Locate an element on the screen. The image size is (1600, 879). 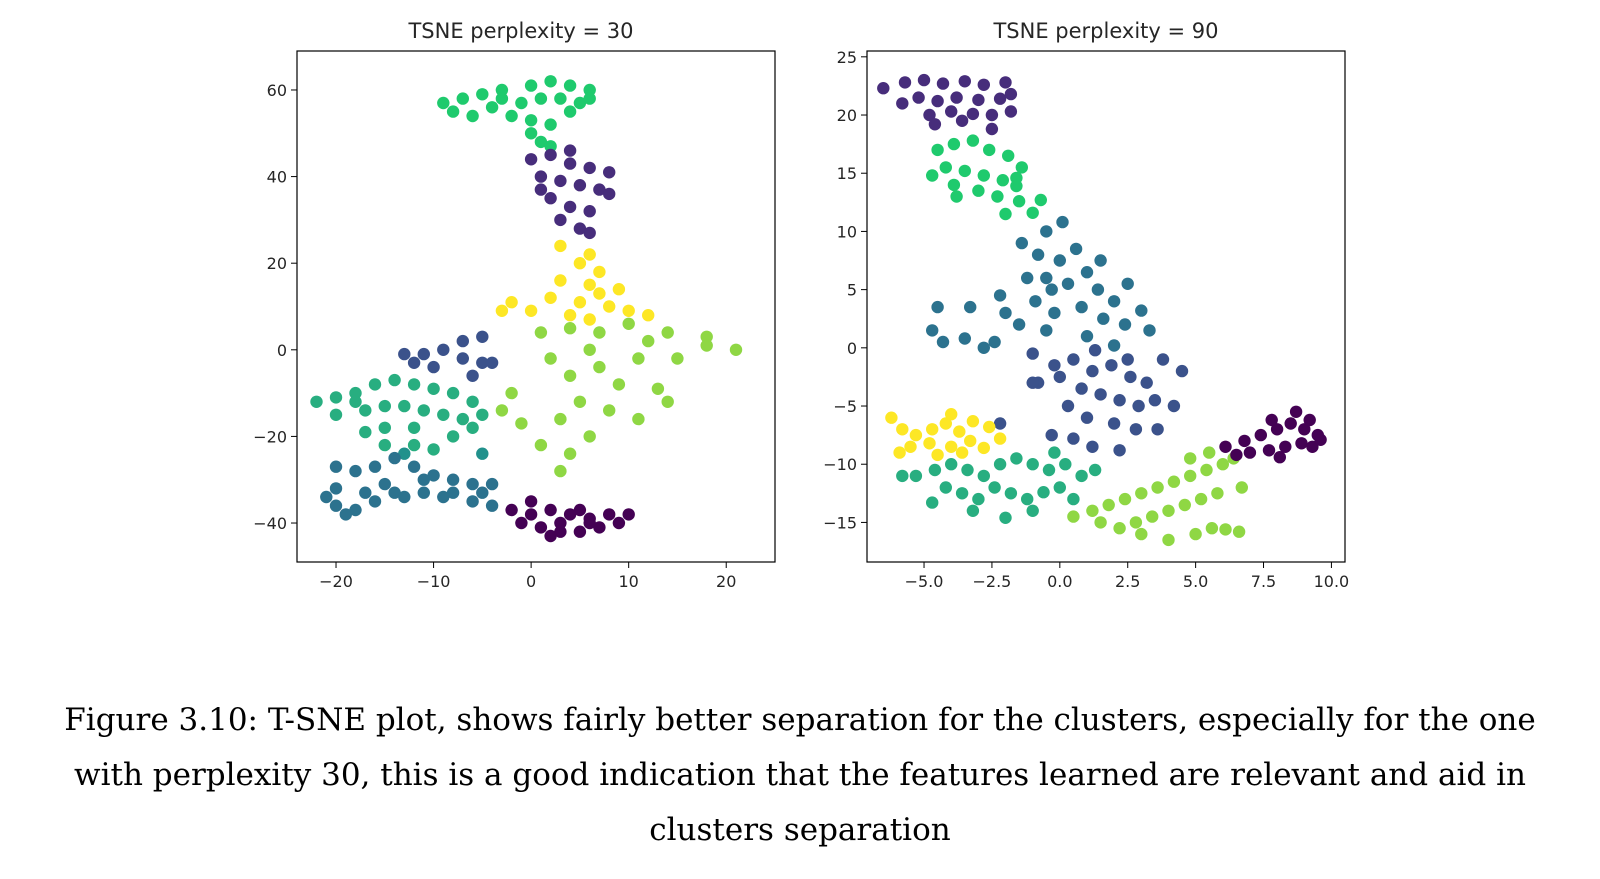
caption-line-3: clusters separation is located at coordinates (800, 830).